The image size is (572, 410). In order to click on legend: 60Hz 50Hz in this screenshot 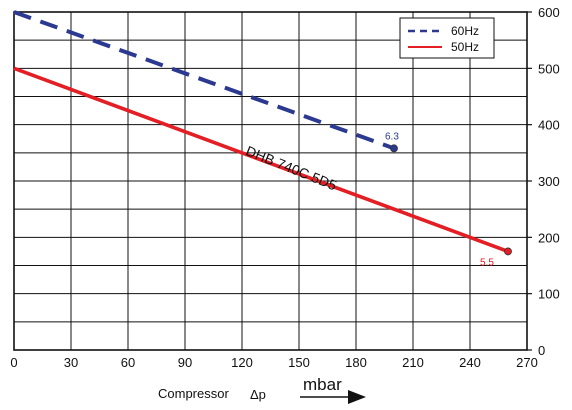, I will do `click(447, 38)`.